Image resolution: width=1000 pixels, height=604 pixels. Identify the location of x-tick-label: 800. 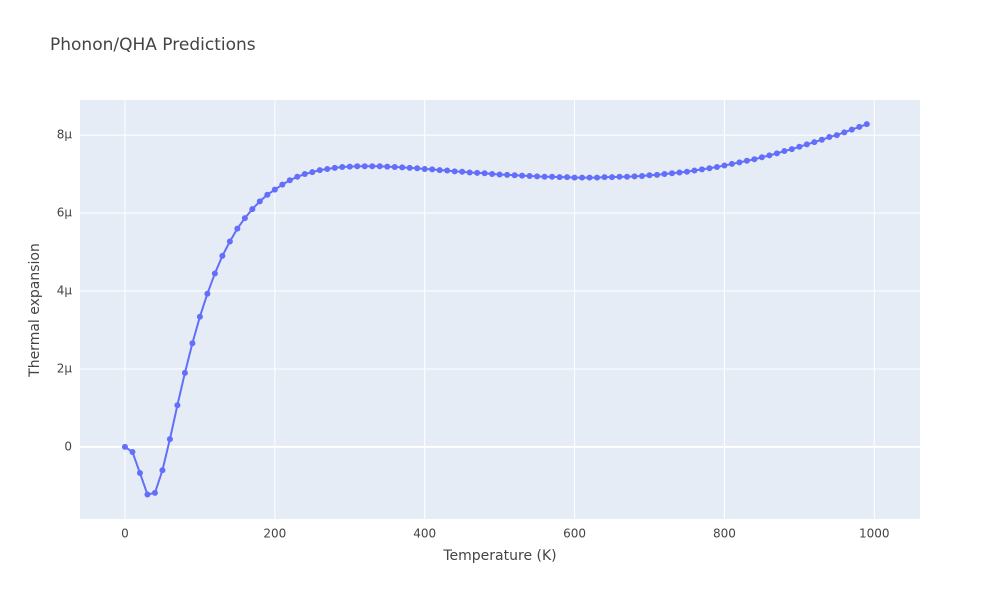
(724, 534).